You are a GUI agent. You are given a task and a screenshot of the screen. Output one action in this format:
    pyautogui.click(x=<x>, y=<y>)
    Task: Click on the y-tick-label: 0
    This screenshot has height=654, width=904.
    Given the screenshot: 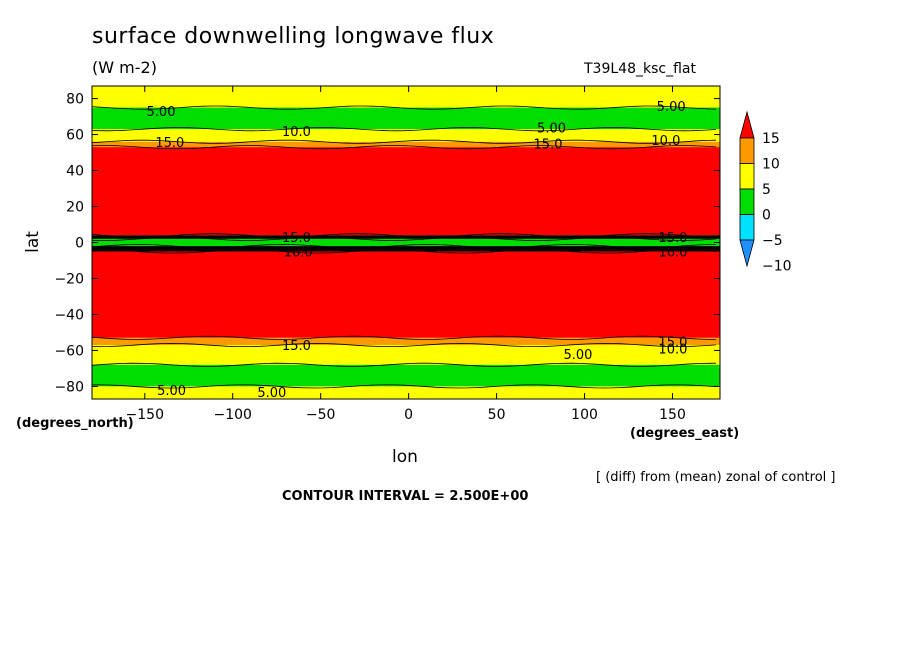 What is the action you would take?
    pyautogui.click(x=79, y=244)
    